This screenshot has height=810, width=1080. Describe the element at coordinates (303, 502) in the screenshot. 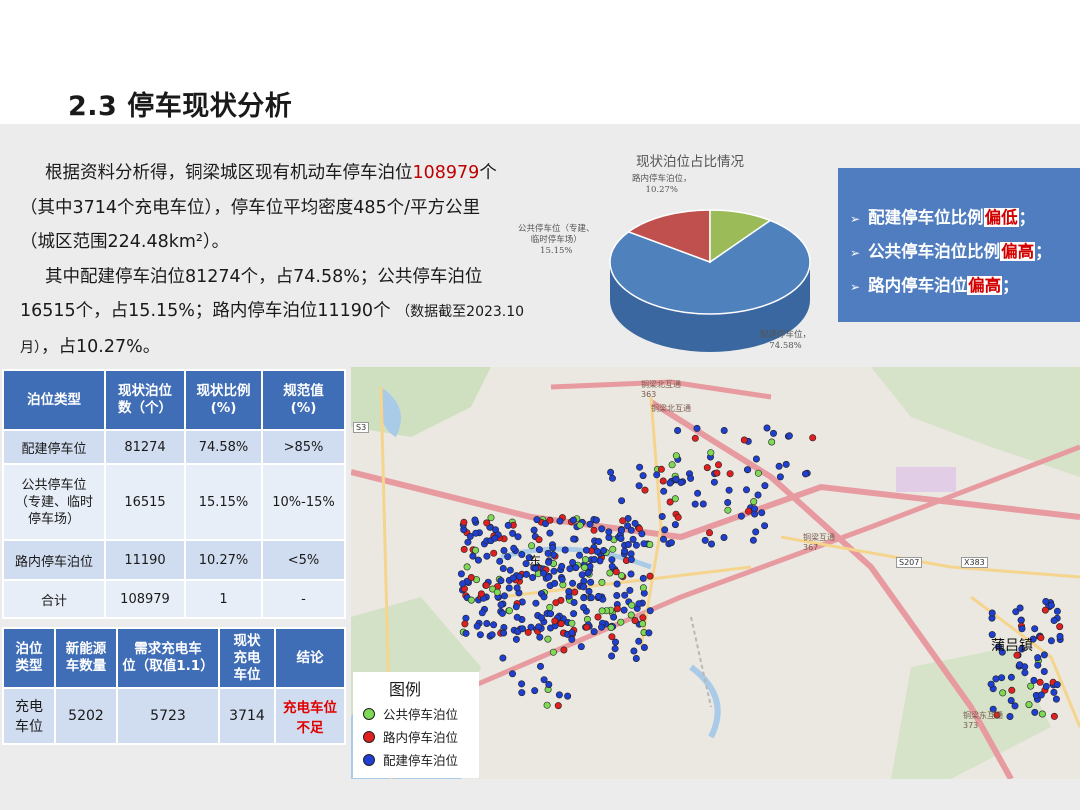

I see `table-cell: 10%-15%` at that location.